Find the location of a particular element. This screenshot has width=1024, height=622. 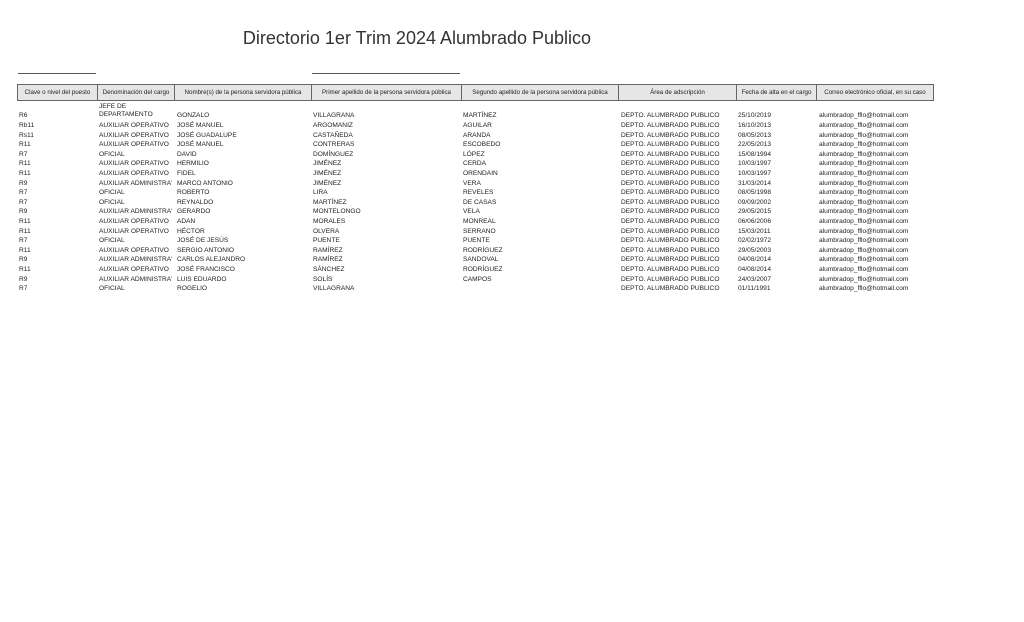

table-cell: CARLOS ALEJANDRO is located at coordinates (211, 260).